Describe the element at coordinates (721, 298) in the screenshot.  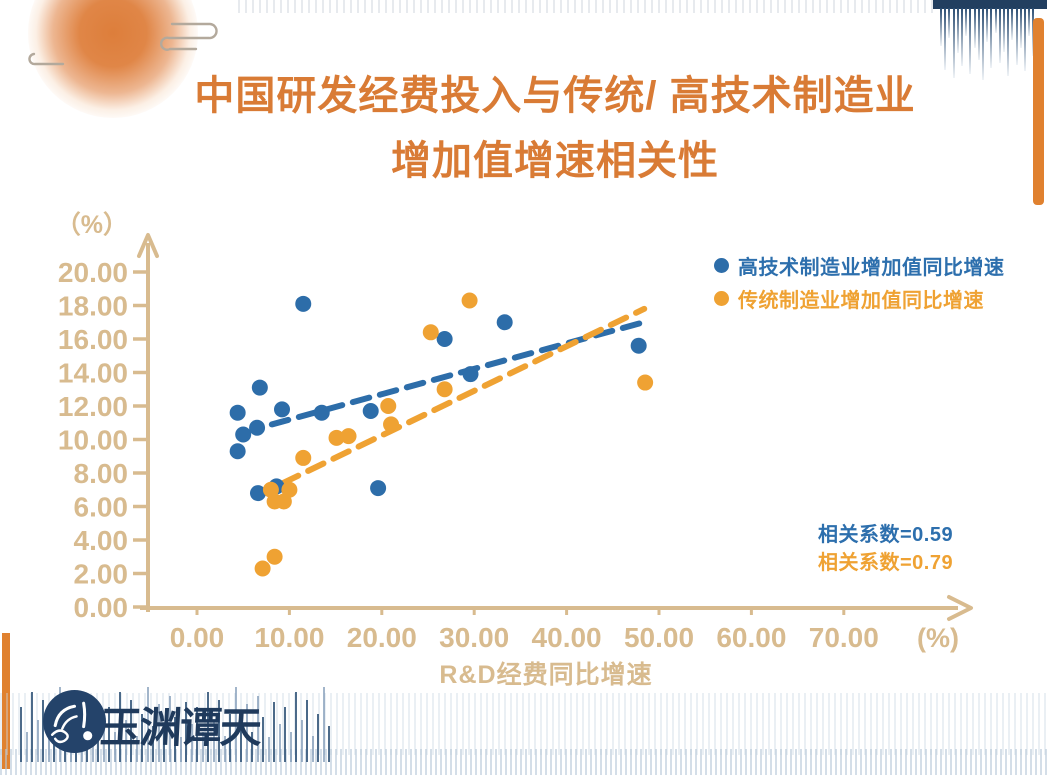
I see `legend-marker-traditional-icon` at that location.